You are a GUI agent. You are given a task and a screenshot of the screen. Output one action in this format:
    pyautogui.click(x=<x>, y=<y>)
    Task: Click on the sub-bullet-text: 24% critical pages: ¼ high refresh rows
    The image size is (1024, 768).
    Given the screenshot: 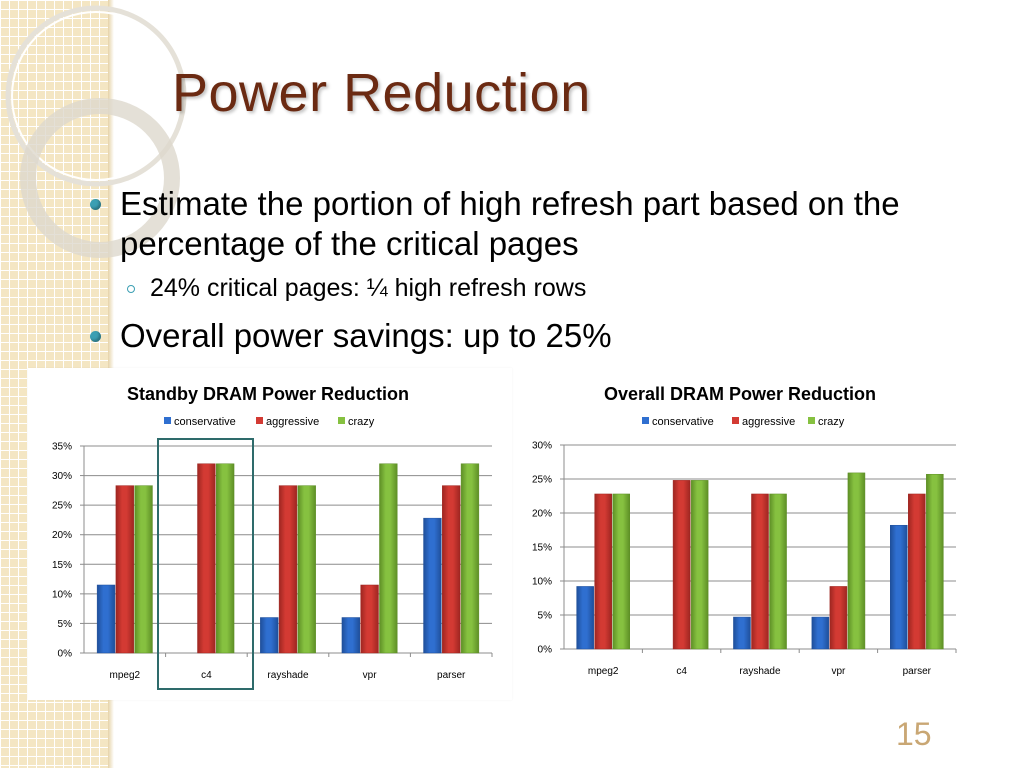 What is the action you would take?
    pyautogui.click(x=368, y=288)
    